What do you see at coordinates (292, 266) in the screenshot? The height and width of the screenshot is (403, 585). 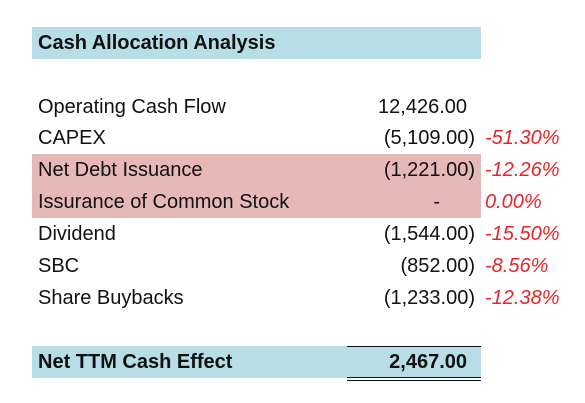 I see `row-sbc: SBC (852.00) -8.56%` at bounding box center [292, 266].